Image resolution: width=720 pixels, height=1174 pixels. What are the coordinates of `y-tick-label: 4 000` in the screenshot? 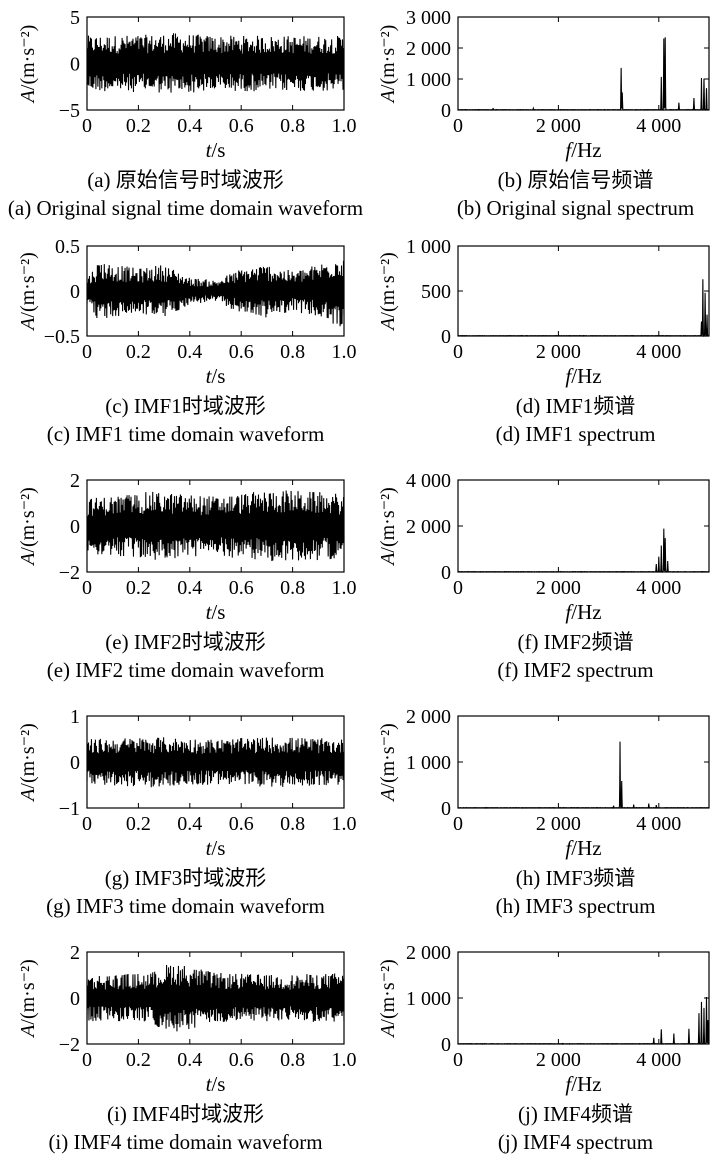 It's located at (428, 481).